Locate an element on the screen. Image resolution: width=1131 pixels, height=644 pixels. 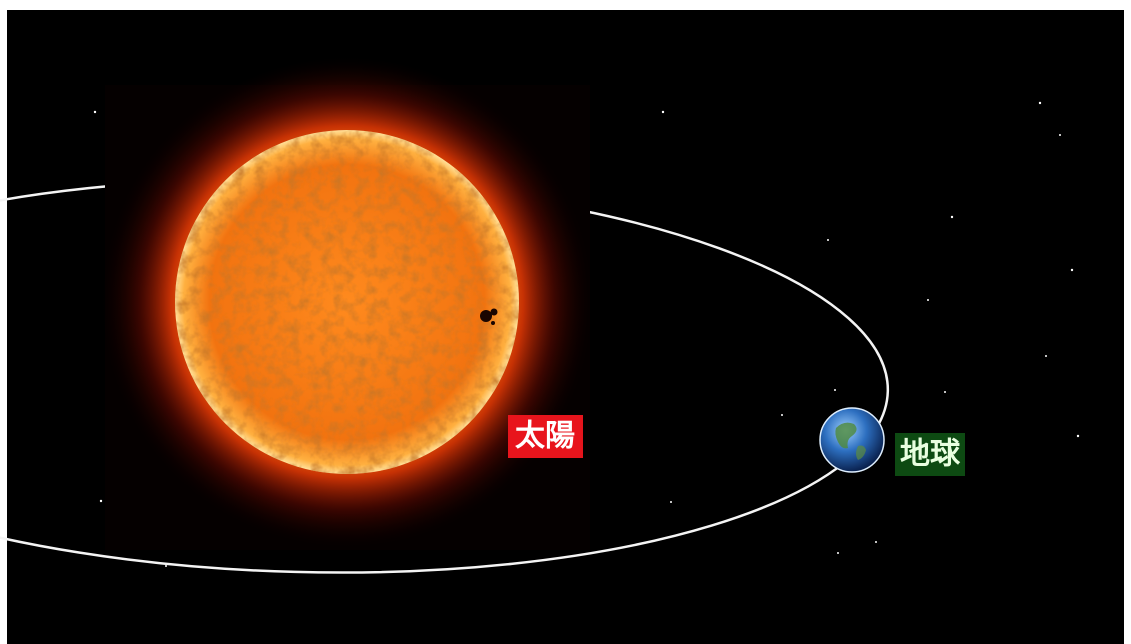
earth is located at coordinates (852, 440).